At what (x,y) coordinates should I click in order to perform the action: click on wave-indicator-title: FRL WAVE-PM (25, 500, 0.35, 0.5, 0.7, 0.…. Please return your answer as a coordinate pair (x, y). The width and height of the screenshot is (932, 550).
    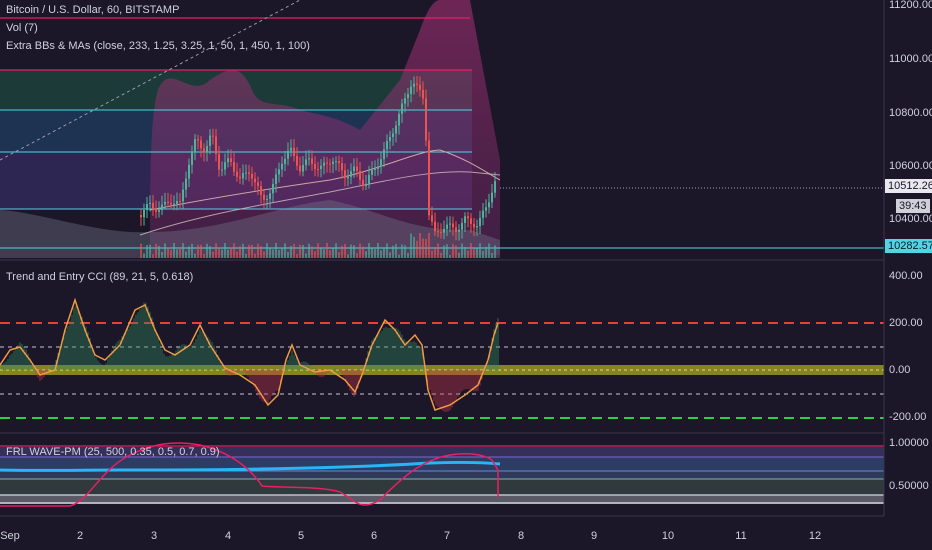
    Looking at the image, I should click on (113, 452).